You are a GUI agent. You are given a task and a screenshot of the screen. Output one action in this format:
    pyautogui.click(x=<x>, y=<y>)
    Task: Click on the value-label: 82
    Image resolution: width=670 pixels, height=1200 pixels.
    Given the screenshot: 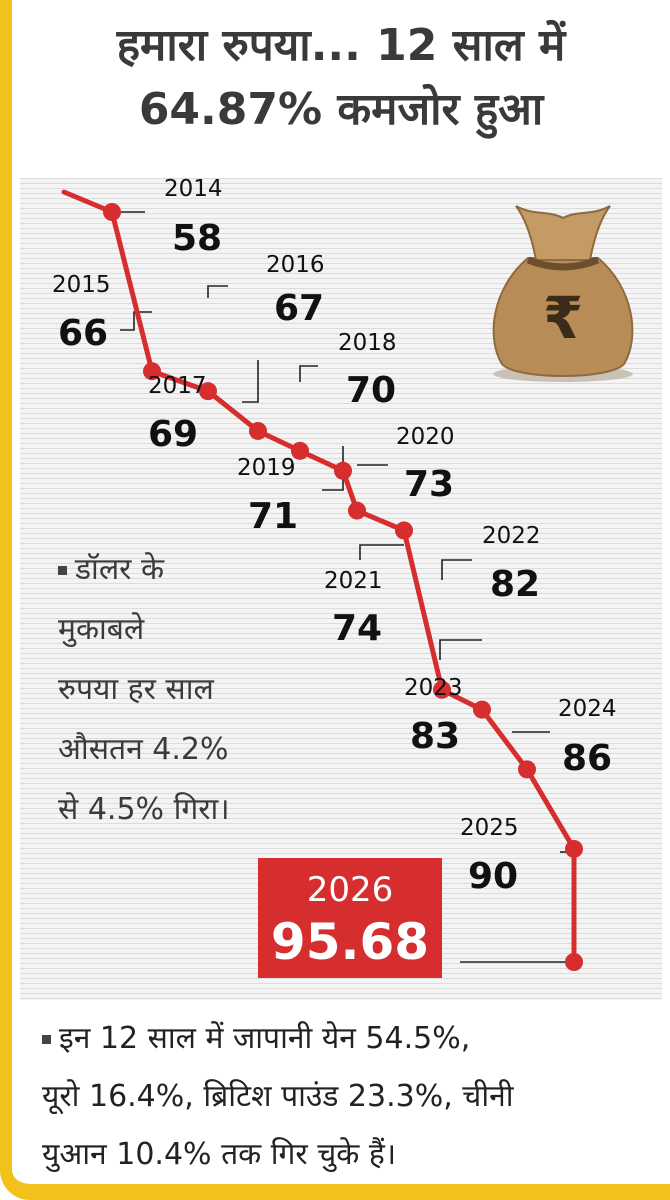 What is the action you would take?
    pyautogui.click(x=515, y=584)
    